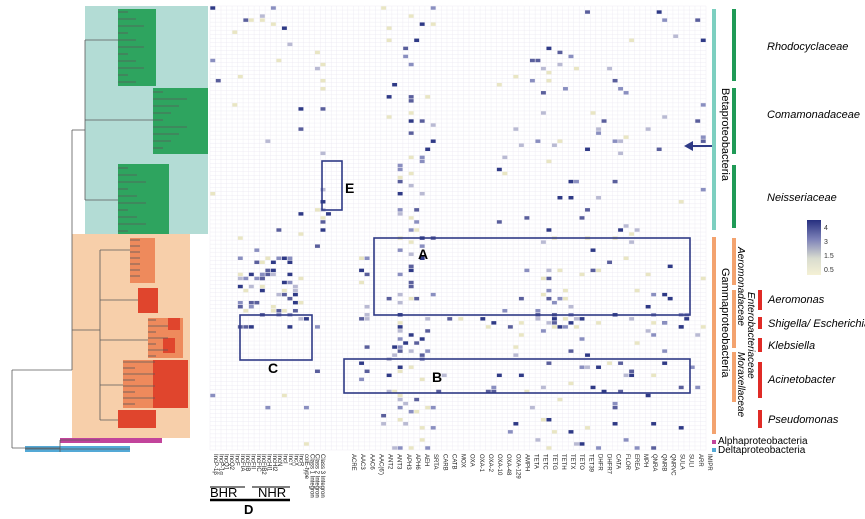 This screenshot has height=519, width=865. I want to click on box-a, so click(532, 276).